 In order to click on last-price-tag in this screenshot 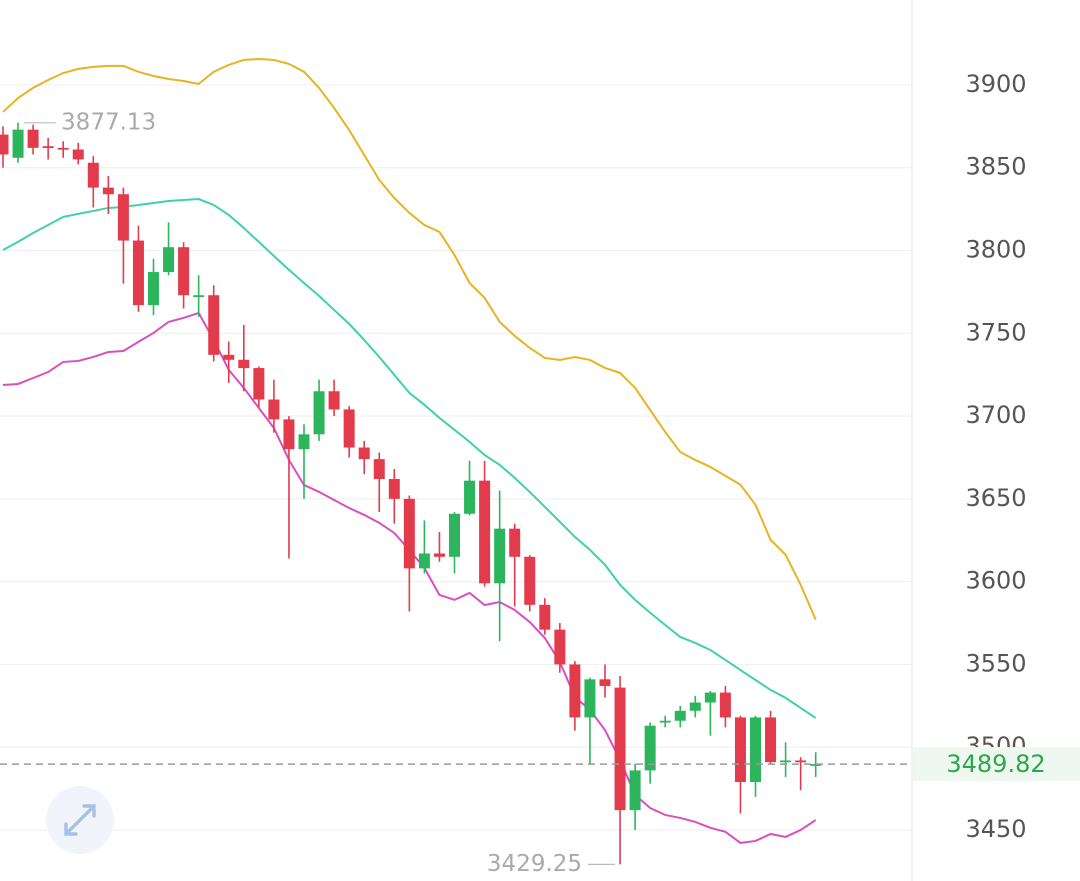, I will do `click(996, 764)`.